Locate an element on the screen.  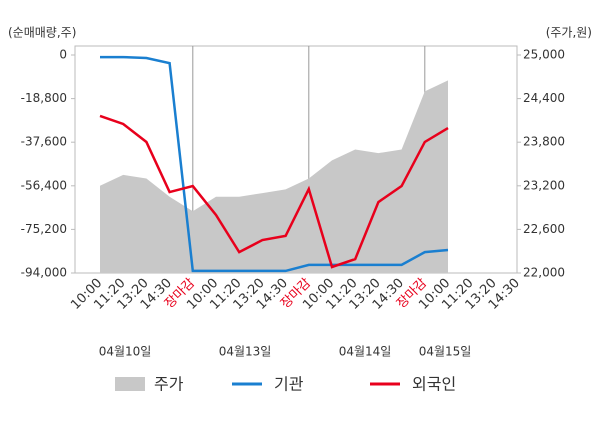
y2-tick-label: 23,800 is located at coordinates (544, 142).